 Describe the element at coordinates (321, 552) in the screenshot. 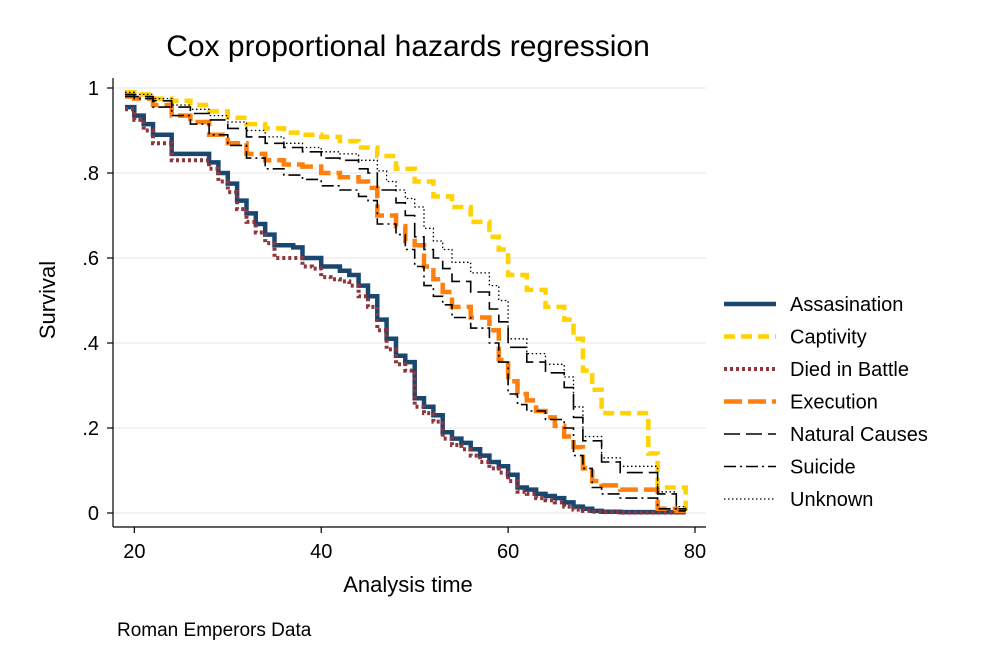

I see `x-tick-label-1: 40` at that location.